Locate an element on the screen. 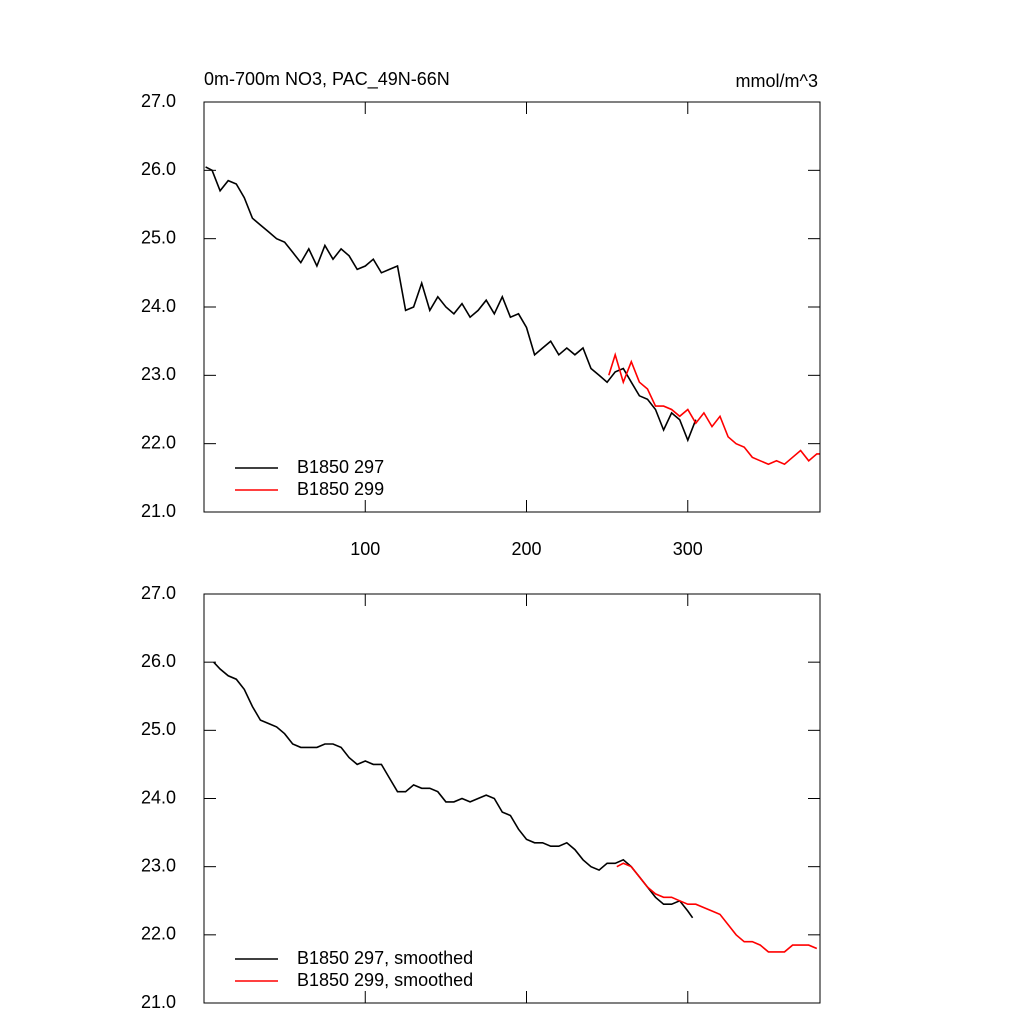 This screenshot has height=1024, width=1024. legend-label: B1850 299, smoothed is located at coordinates (385, 980).